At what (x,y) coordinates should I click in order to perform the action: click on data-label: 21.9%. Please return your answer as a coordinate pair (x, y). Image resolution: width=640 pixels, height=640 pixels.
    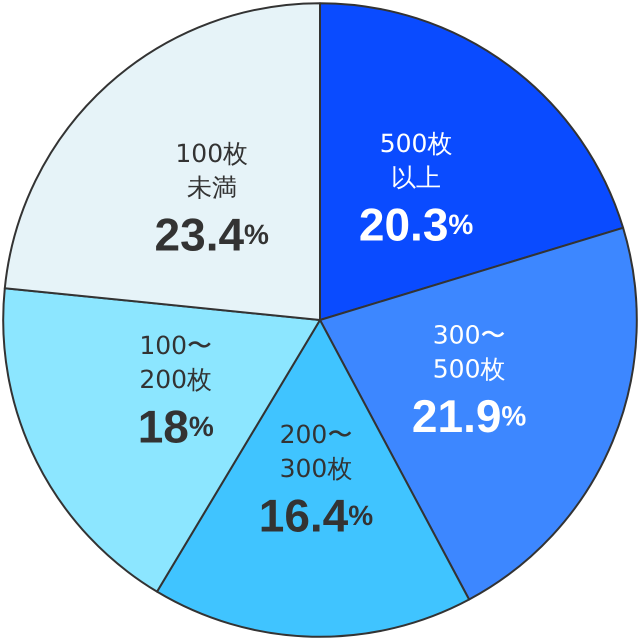
    Looking at the image, I should click on (469, 416).